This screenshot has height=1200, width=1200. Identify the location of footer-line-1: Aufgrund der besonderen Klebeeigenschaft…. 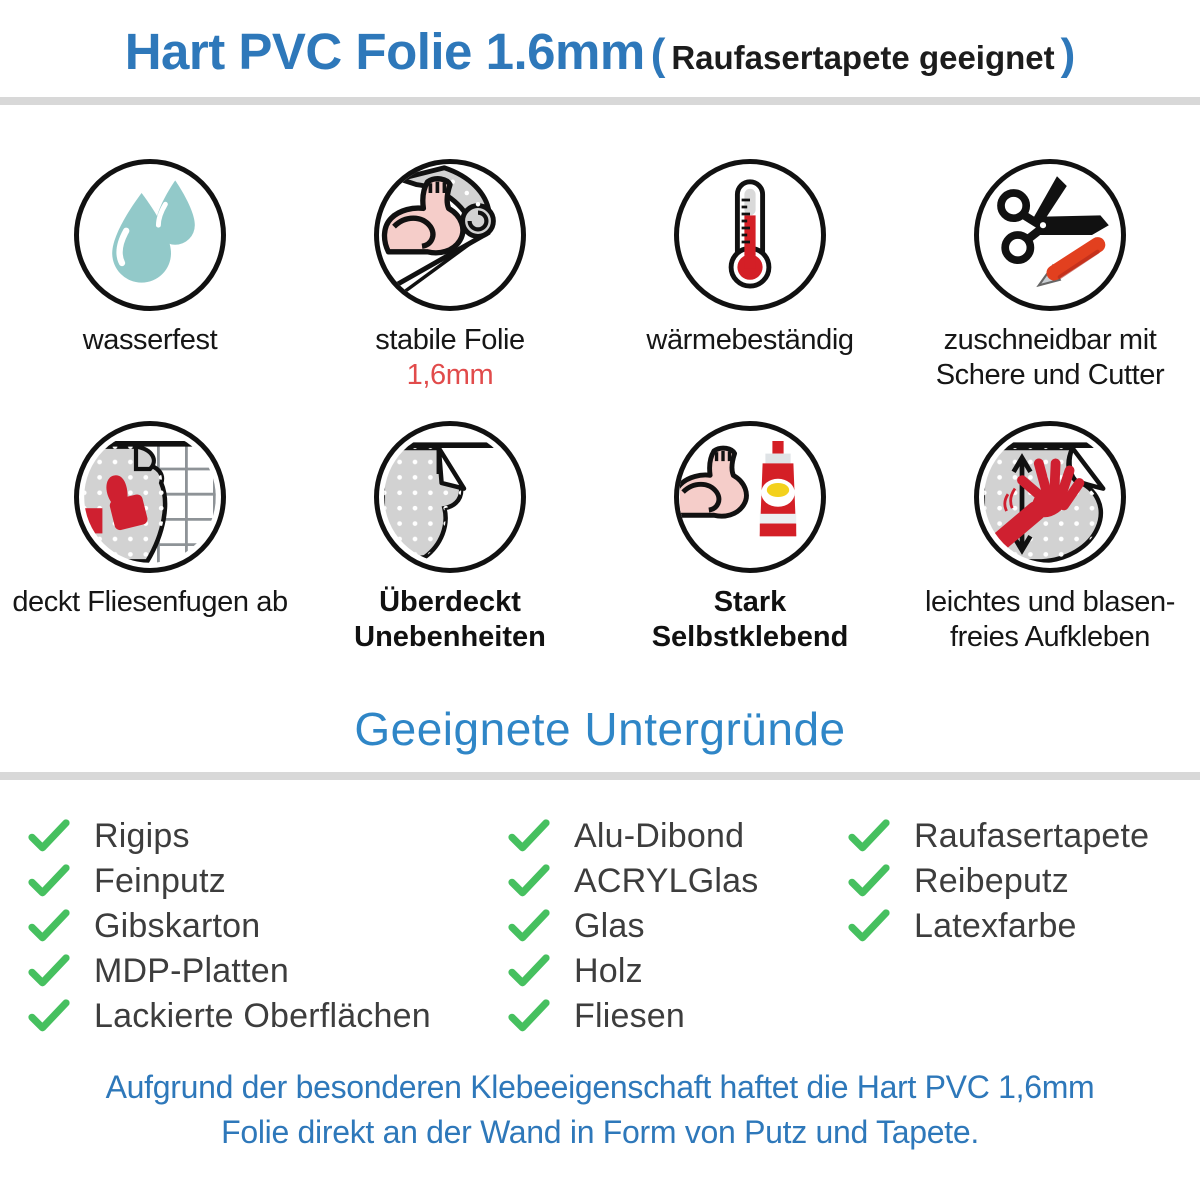
(600, 1086).